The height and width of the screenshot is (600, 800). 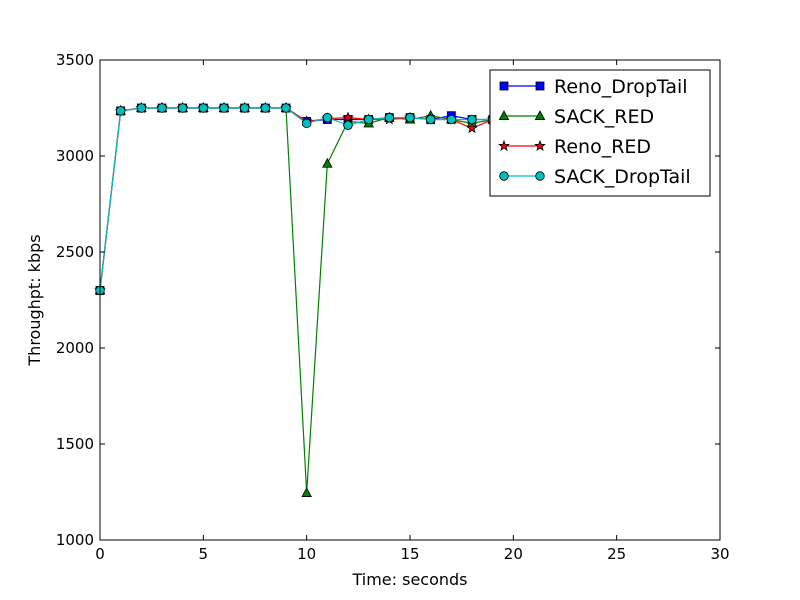 What do you see at coordinates (75, 156) in the screenshot?
I see `y-tick-label-3000: 3000` at bounding box center [75, 156].